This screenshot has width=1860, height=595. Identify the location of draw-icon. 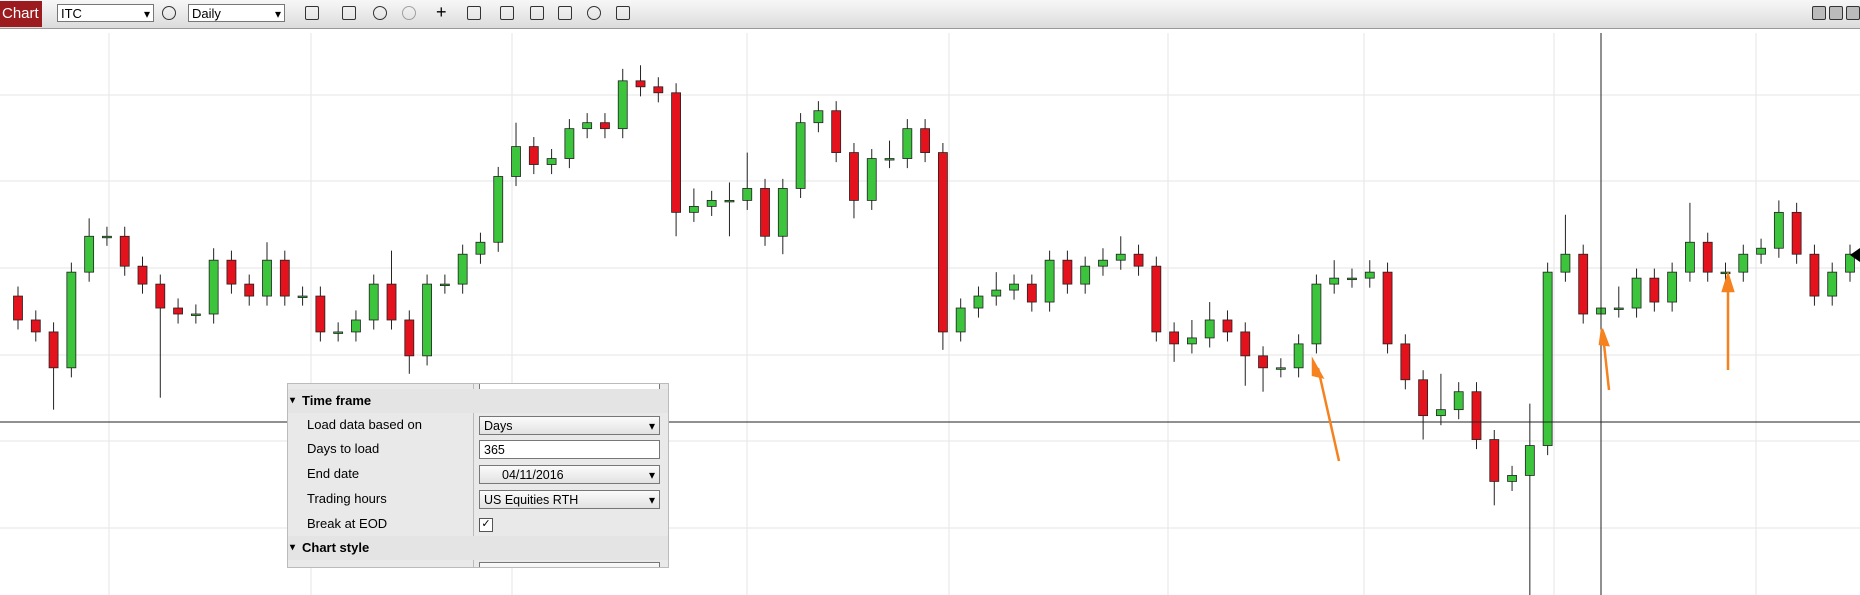
(349, 13).